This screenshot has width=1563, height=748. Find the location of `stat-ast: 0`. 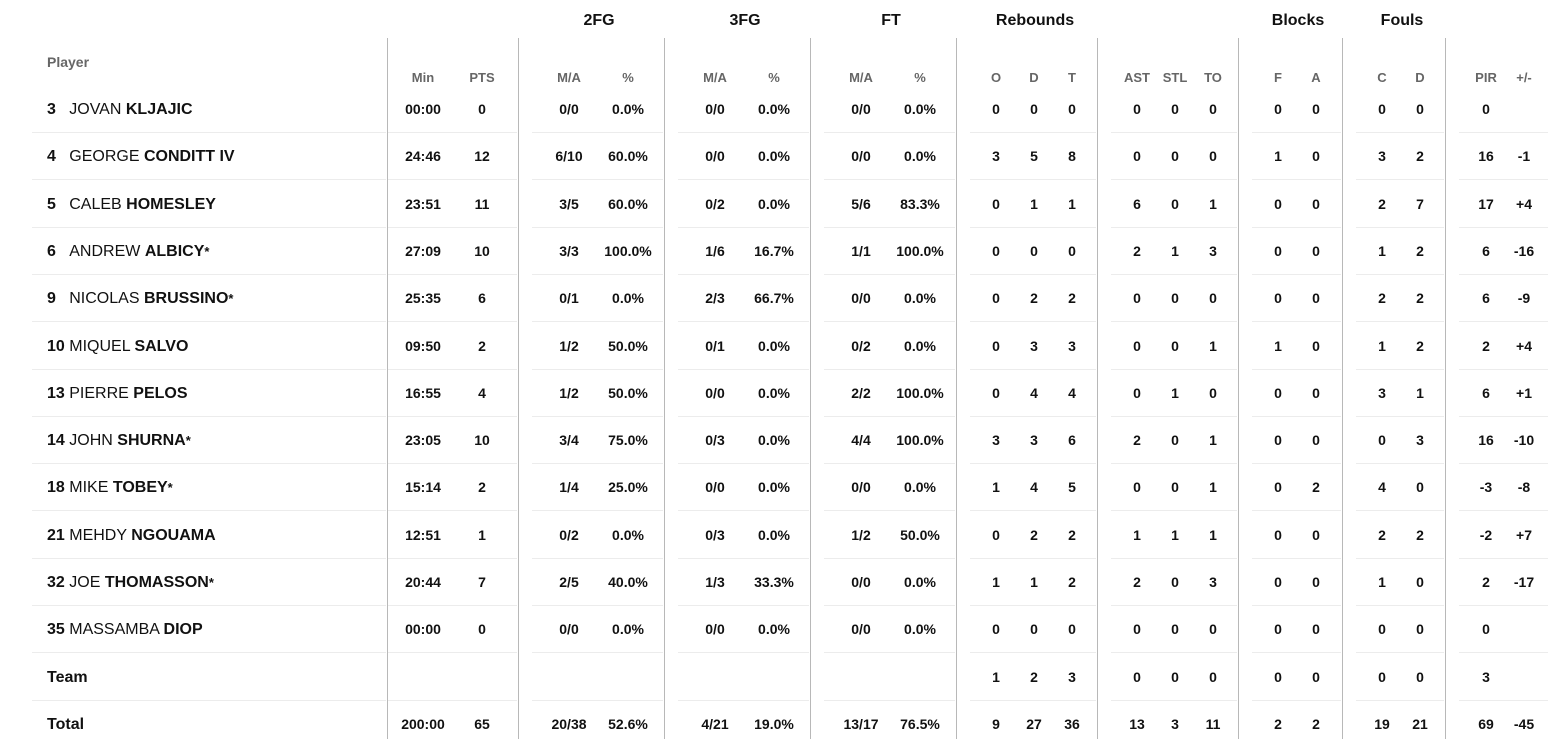

stat-ast: 0 is located at coordinates (1137, 156).